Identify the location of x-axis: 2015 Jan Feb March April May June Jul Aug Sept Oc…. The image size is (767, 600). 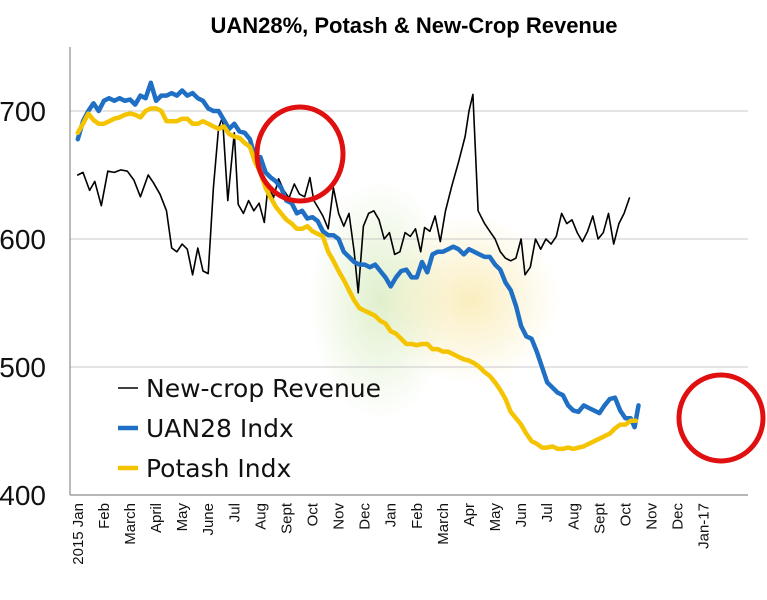
(391, 533).